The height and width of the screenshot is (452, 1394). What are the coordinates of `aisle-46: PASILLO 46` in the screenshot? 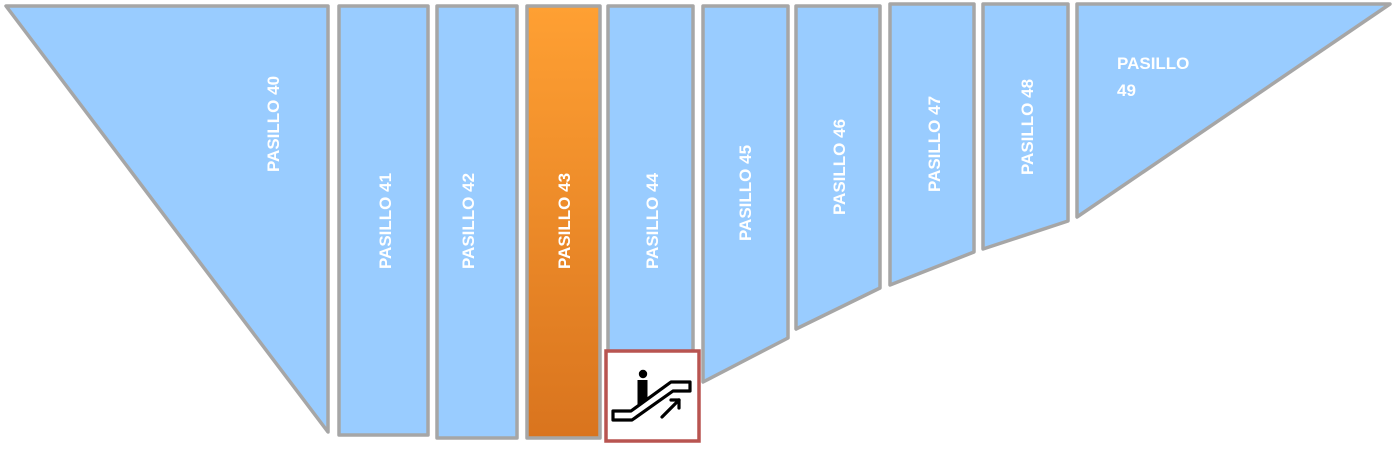 It's located at (838, 167).